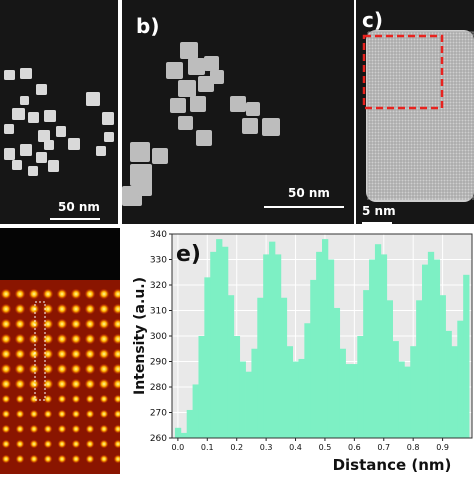  I want to click on panel-a-scale-bar, so click(75, 219).